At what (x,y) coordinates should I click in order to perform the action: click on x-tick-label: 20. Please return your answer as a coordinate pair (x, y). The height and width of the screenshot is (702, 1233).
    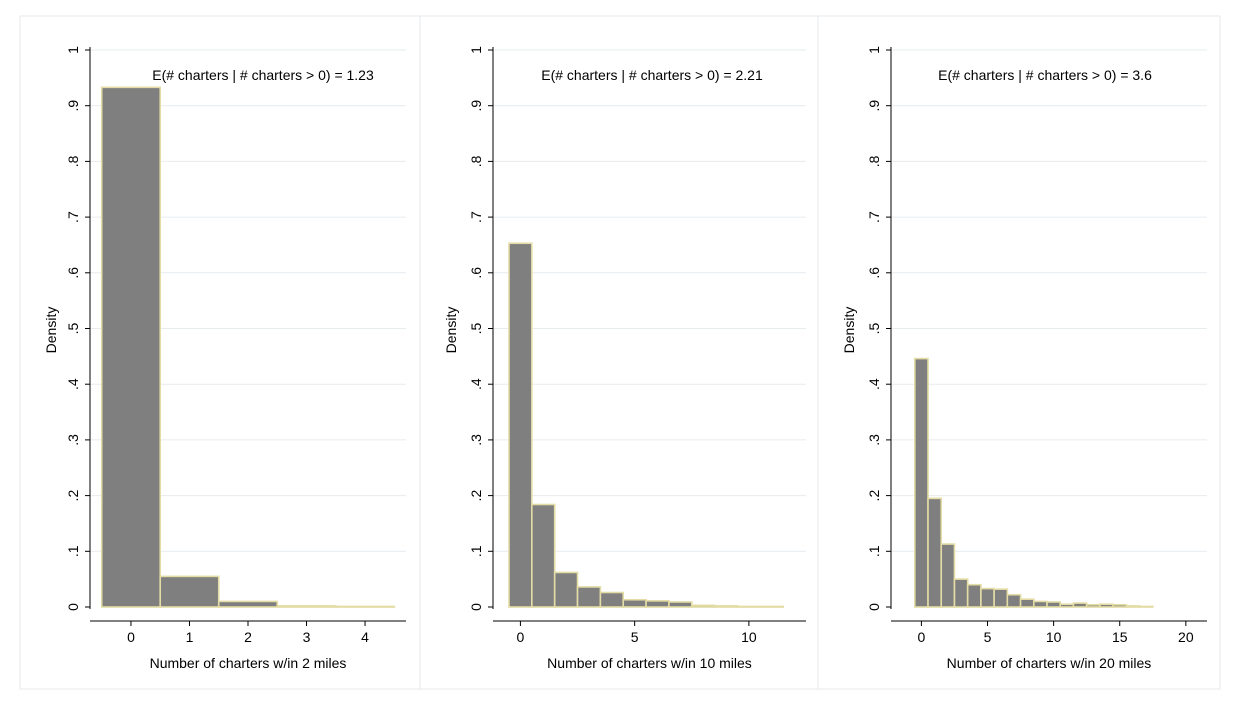
    Looking at the image, I should click on (1186, 637).